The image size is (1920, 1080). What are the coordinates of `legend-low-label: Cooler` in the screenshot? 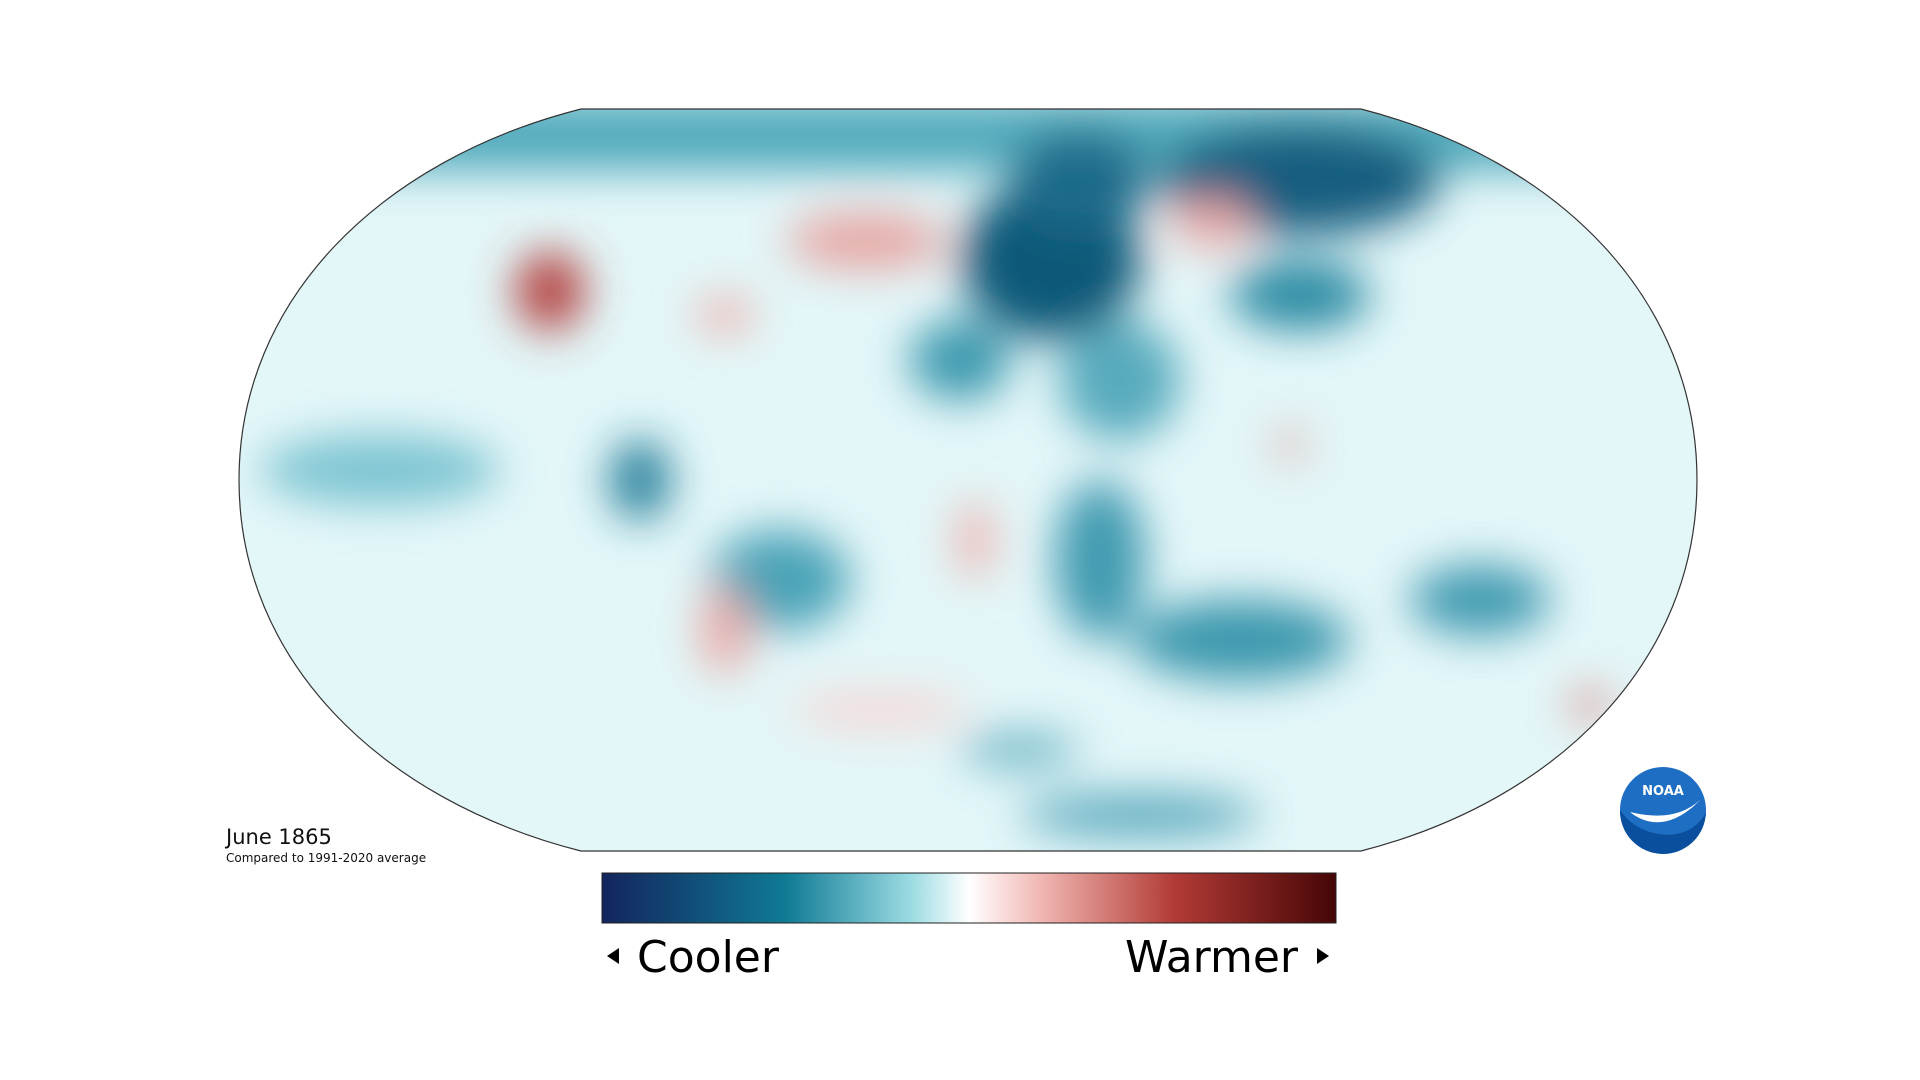 It's located at (708, 957).